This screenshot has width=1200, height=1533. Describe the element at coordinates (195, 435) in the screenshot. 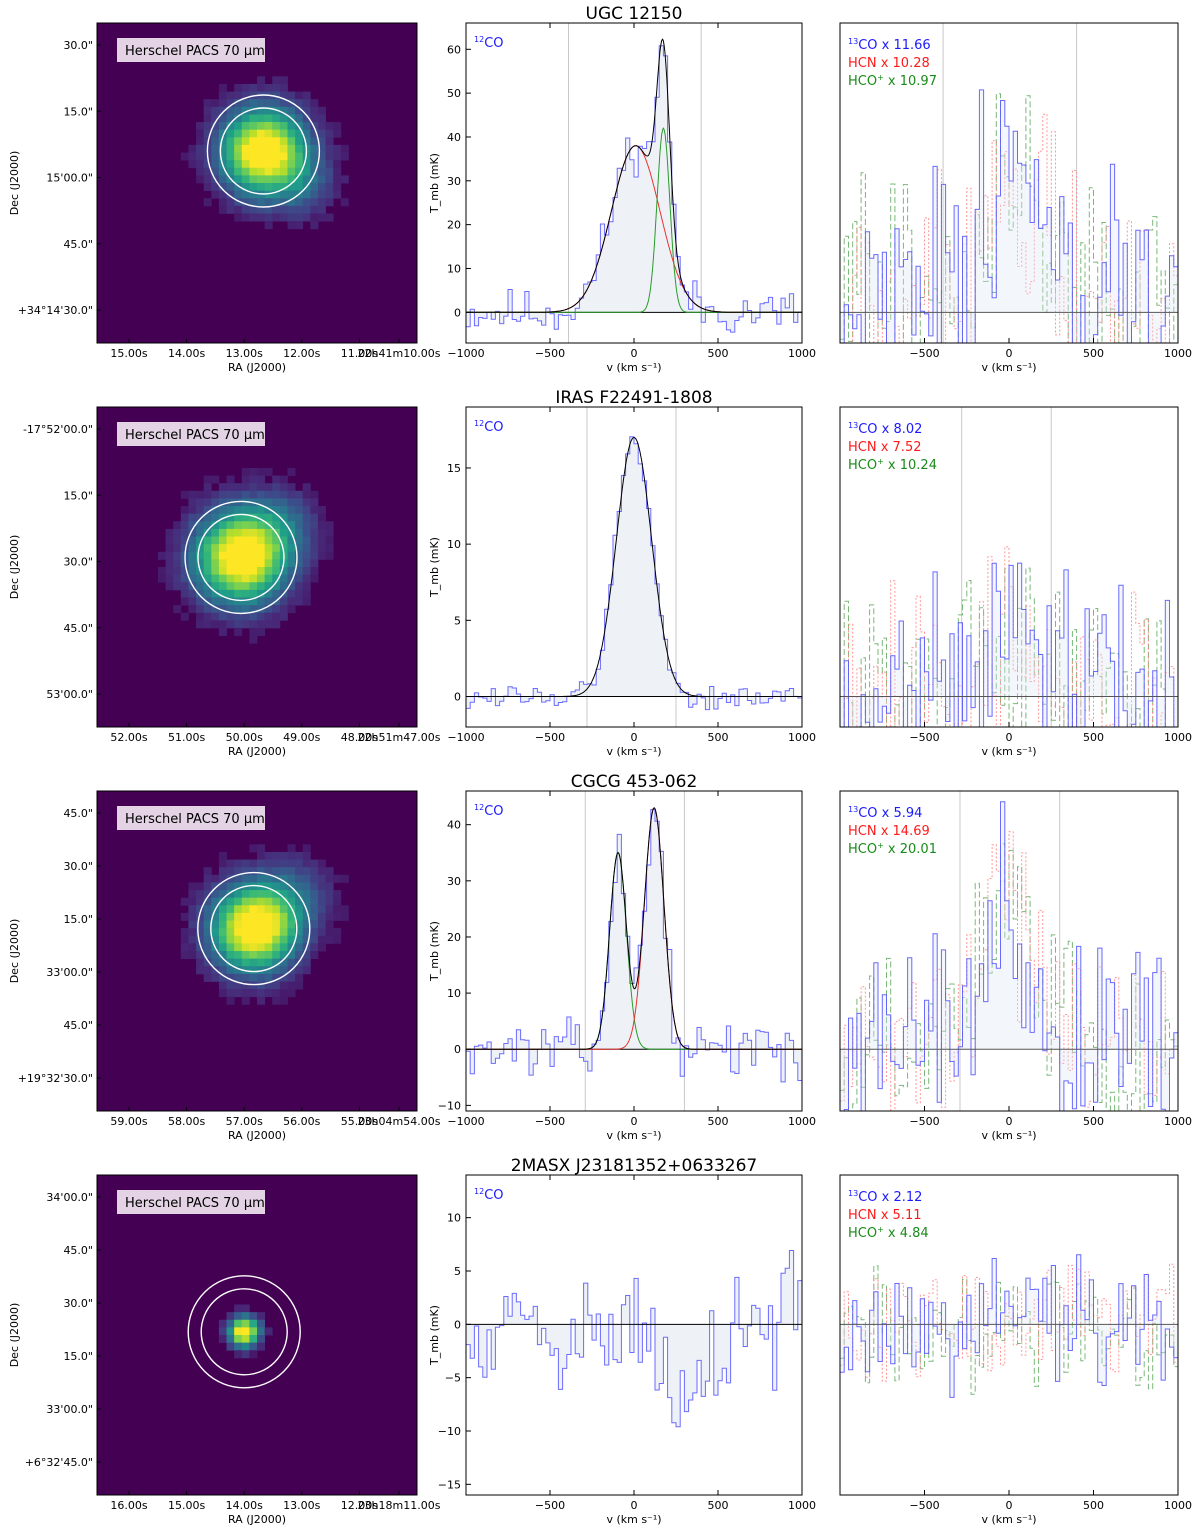

I see `image-label: Herschel PACS 70 μm` at that location.